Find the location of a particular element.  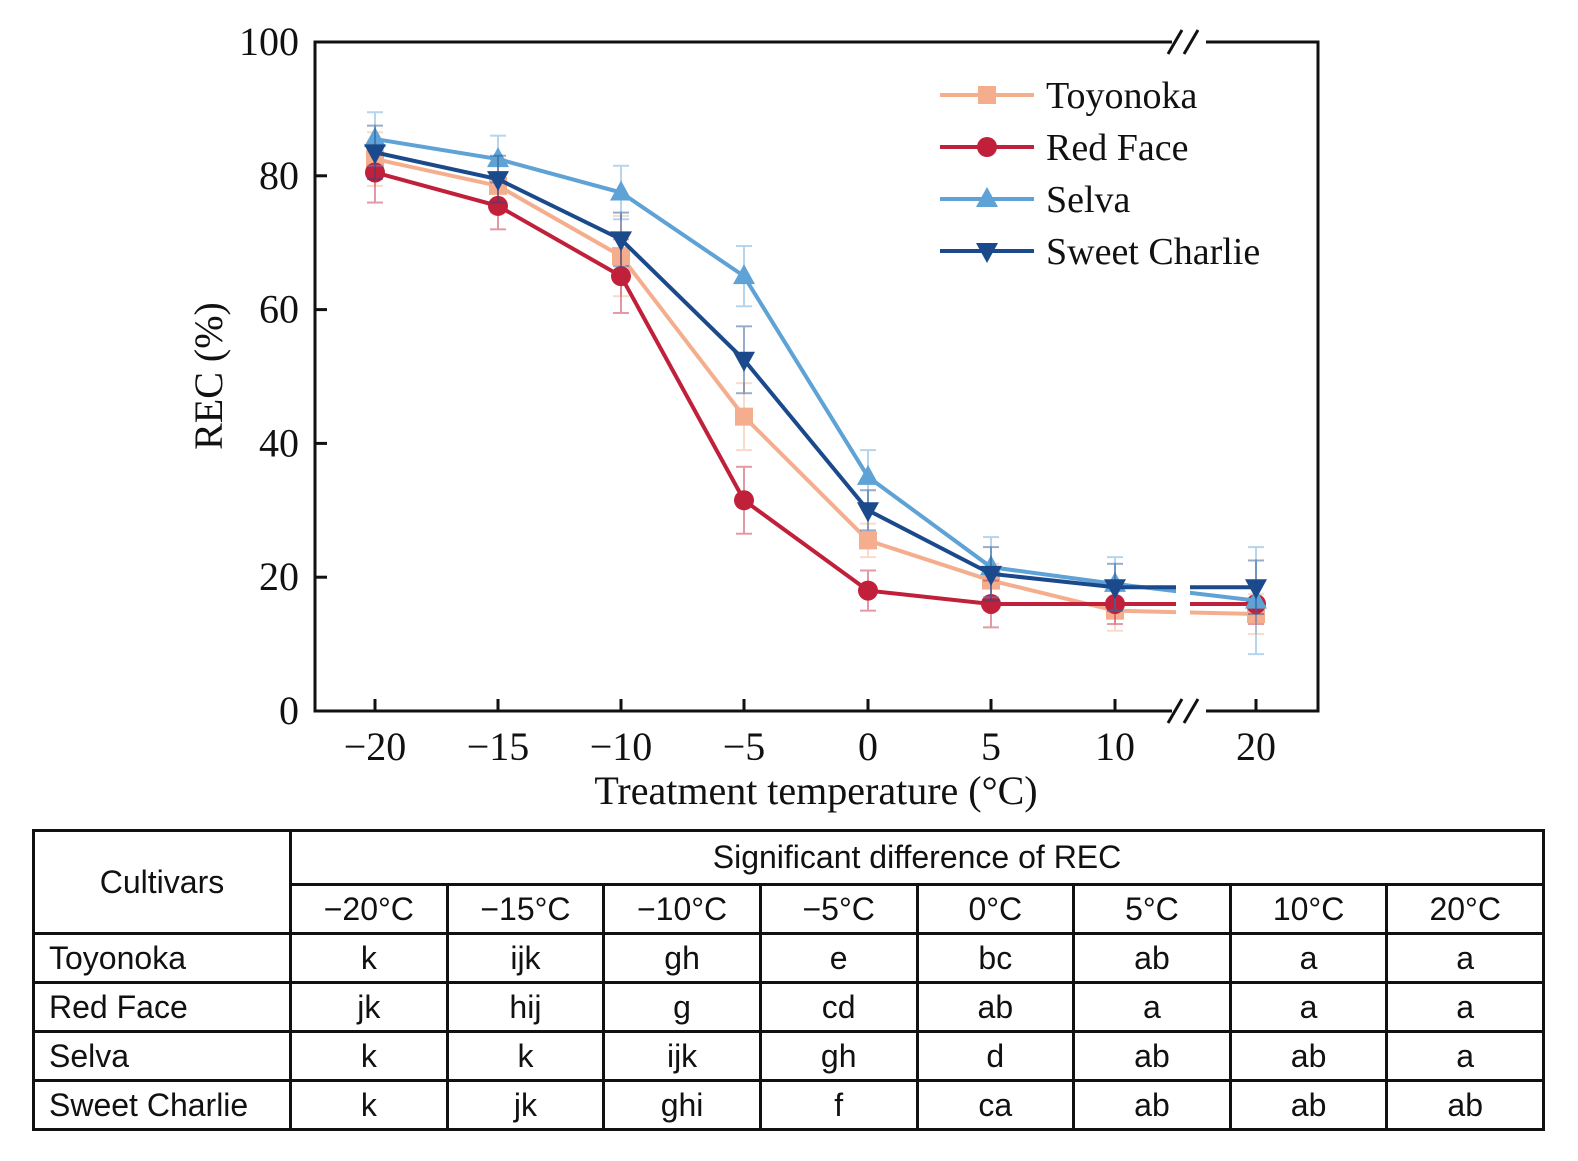

cultivar-name: Red Face is located at coordinates (162, 1007).